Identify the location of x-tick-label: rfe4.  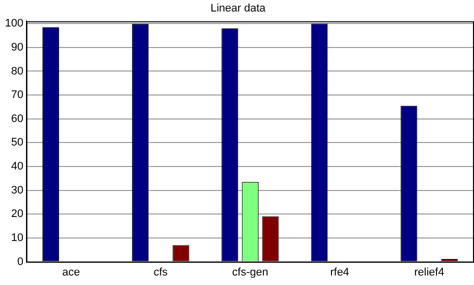
(340, 272).